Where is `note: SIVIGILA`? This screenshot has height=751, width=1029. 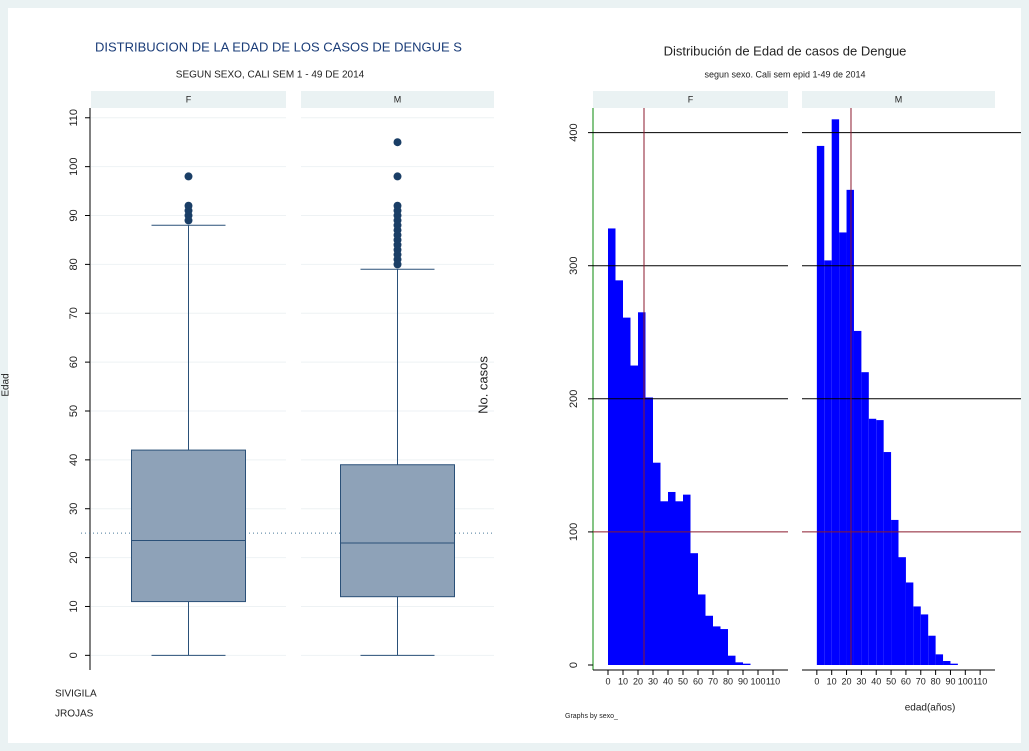 note: SIVIGILA is located at coordinates (76, 694).